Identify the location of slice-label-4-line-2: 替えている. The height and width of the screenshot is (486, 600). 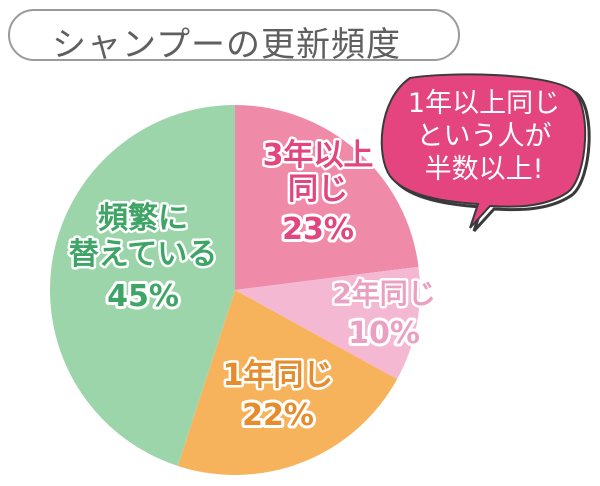
(143, 254).